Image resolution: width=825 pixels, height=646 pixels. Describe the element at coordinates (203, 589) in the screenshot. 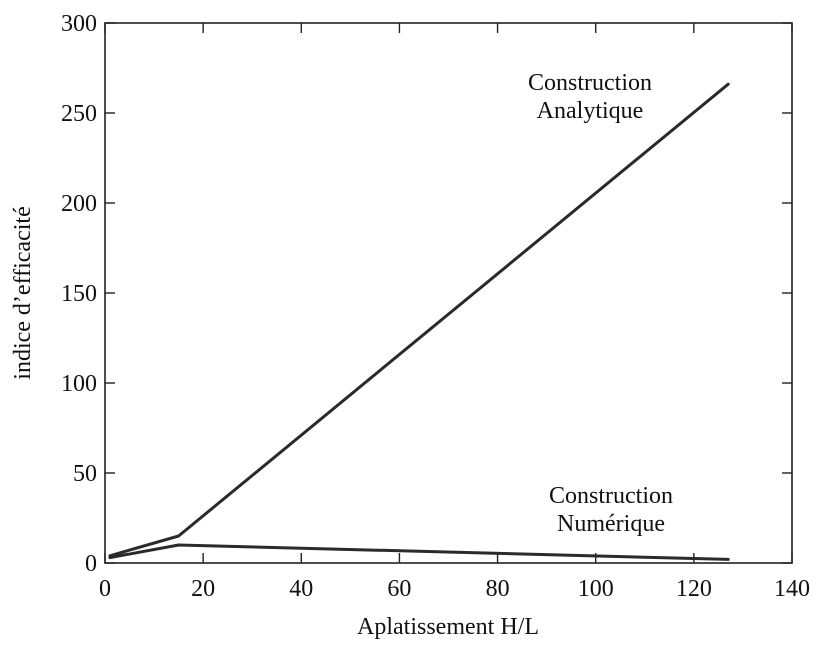

I see `x-tick-label-20: 20` at that location.